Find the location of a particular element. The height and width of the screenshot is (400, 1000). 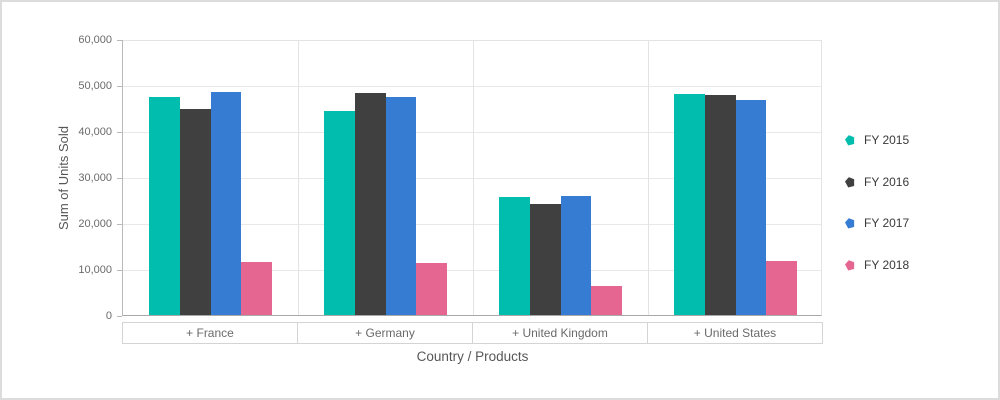

bar-fy-2017-germany is located at coordinates (401, 206).